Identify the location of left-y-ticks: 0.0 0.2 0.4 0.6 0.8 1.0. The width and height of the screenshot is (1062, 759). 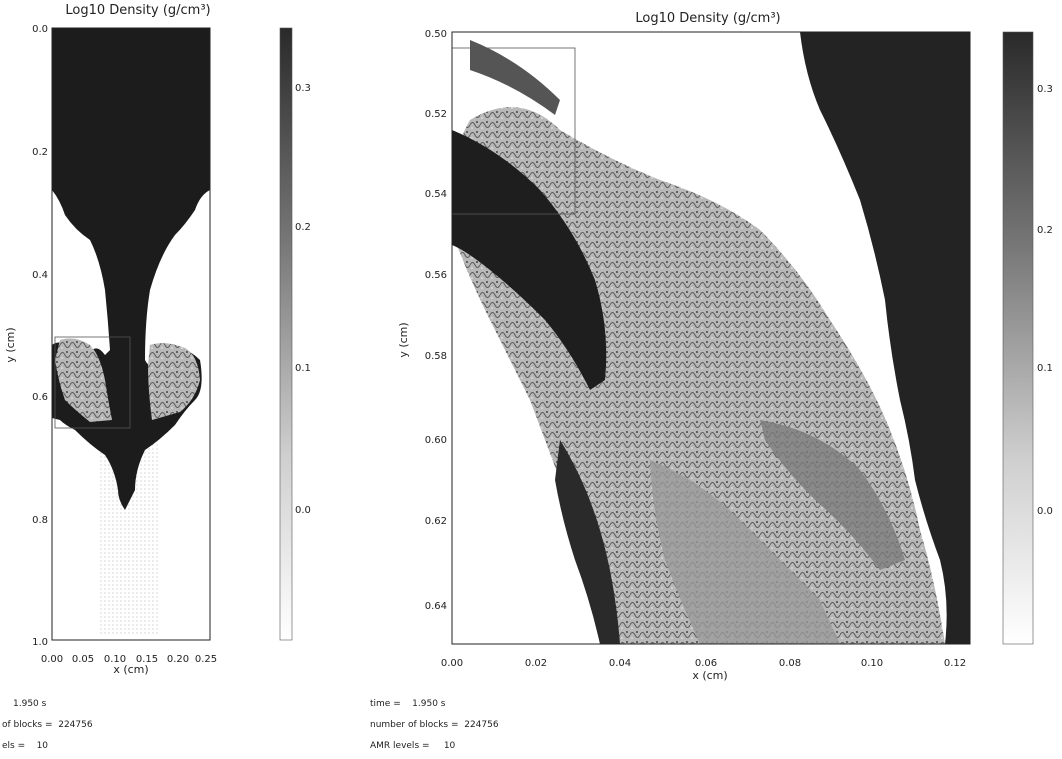
(40, 336).